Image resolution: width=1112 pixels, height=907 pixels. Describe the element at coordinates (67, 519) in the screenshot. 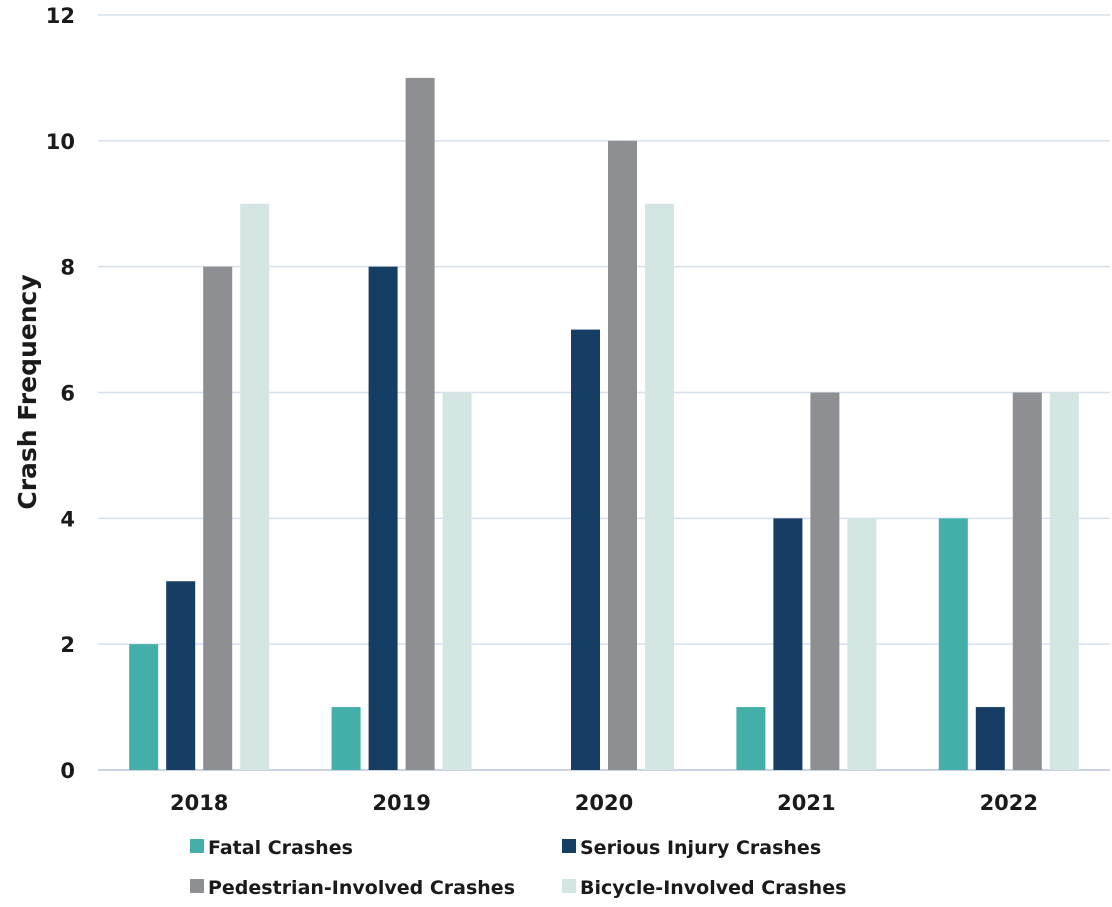

I see `y-tick-label: 4` at that location.